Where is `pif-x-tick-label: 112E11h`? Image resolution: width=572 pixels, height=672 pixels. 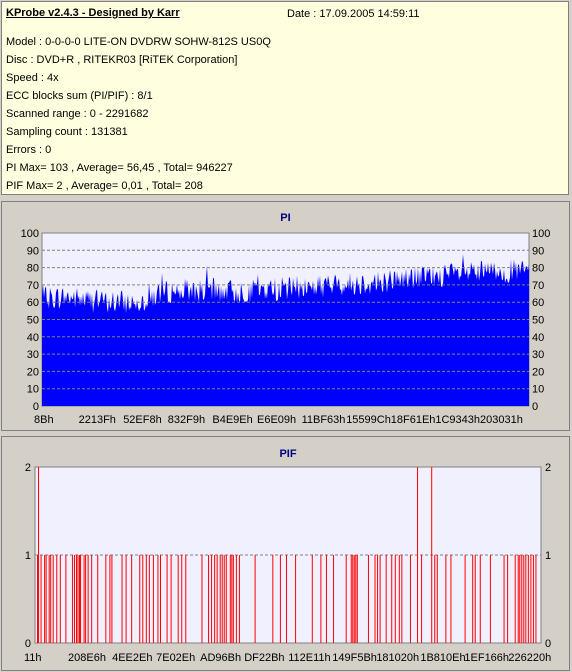 pif-x-tick-label: 112E11h is located at coordinates (309, 658).